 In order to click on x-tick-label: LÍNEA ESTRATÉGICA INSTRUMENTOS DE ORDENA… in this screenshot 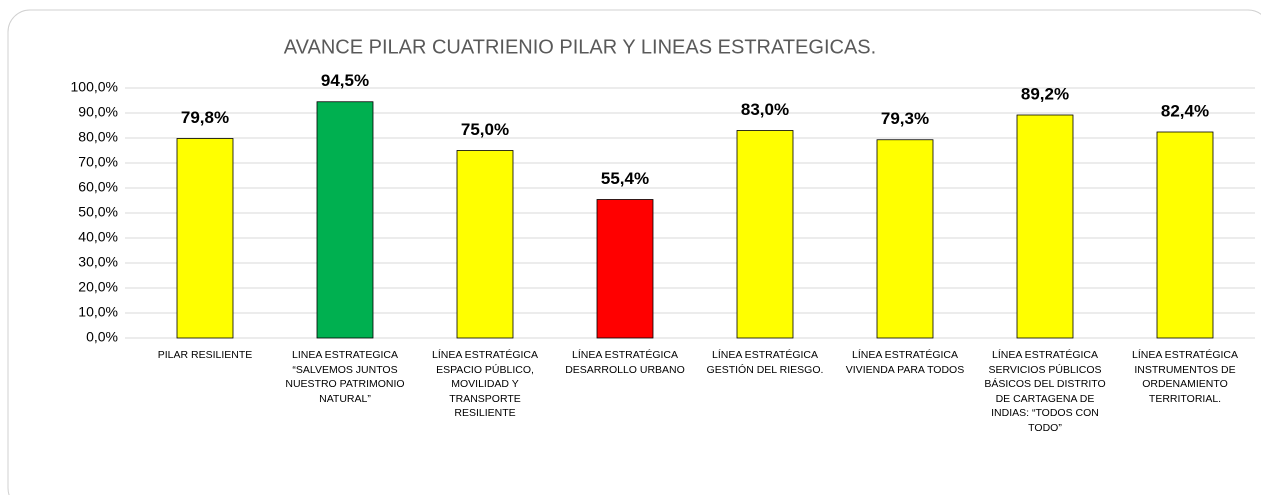, I will do `click(1185, 377)`.